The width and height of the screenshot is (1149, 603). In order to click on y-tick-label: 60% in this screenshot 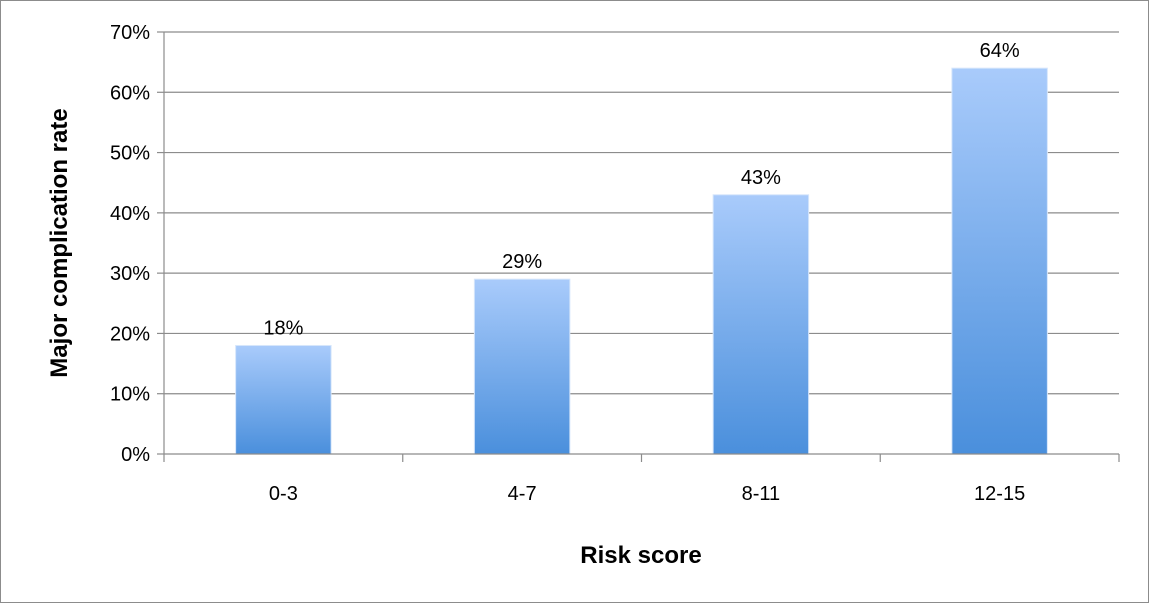, I will do `click(130, 93)`.